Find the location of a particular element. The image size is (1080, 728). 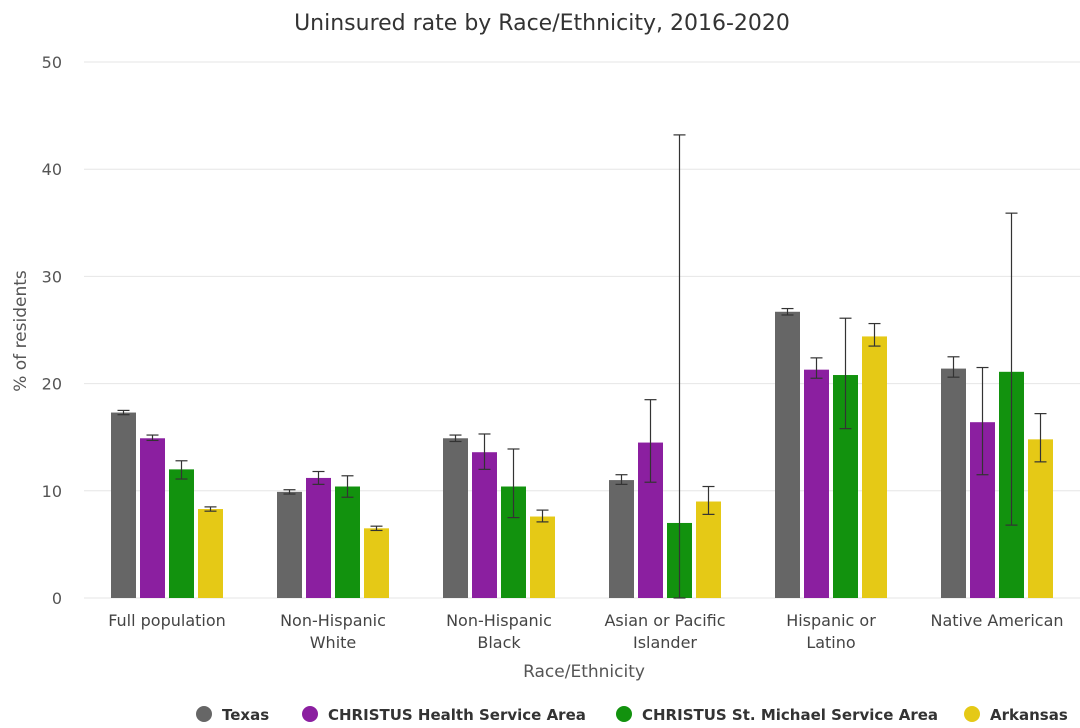

legend-item: Arkansas is located at coordinates (1016, 715).